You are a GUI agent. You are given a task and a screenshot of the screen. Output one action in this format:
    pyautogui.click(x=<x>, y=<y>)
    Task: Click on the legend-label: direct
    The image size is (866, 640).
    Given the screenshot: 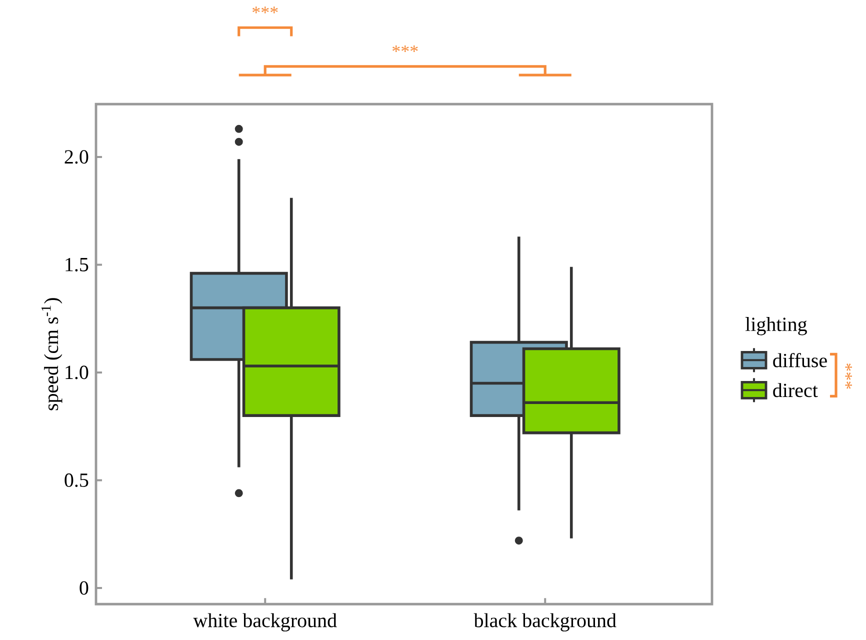 What is the action you would take?
    pyautogui.click(x=795, y=390)
    